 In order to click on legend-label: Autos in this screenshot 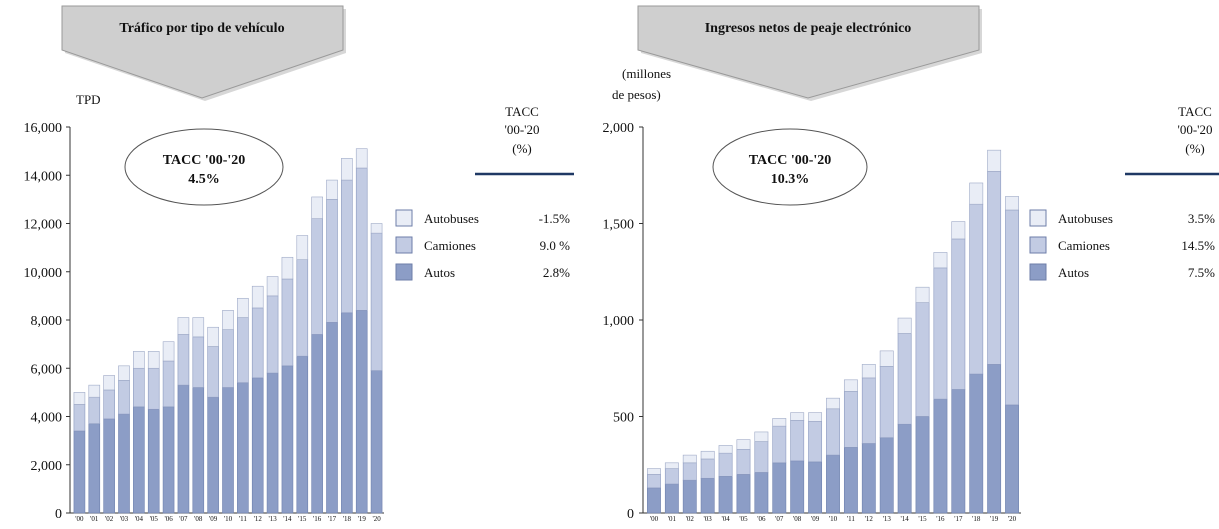, I will do `click(1073, 272)`.